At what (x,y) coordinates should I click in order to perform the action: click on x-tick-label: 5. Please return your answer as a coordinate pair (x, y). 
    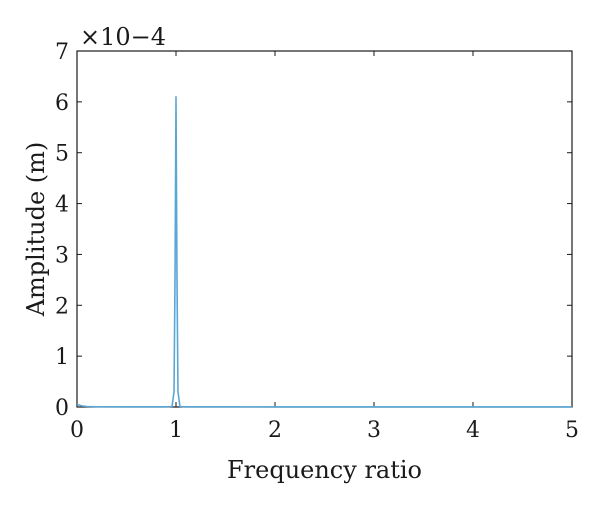
    Looking at the image, I should click on (572, 430).